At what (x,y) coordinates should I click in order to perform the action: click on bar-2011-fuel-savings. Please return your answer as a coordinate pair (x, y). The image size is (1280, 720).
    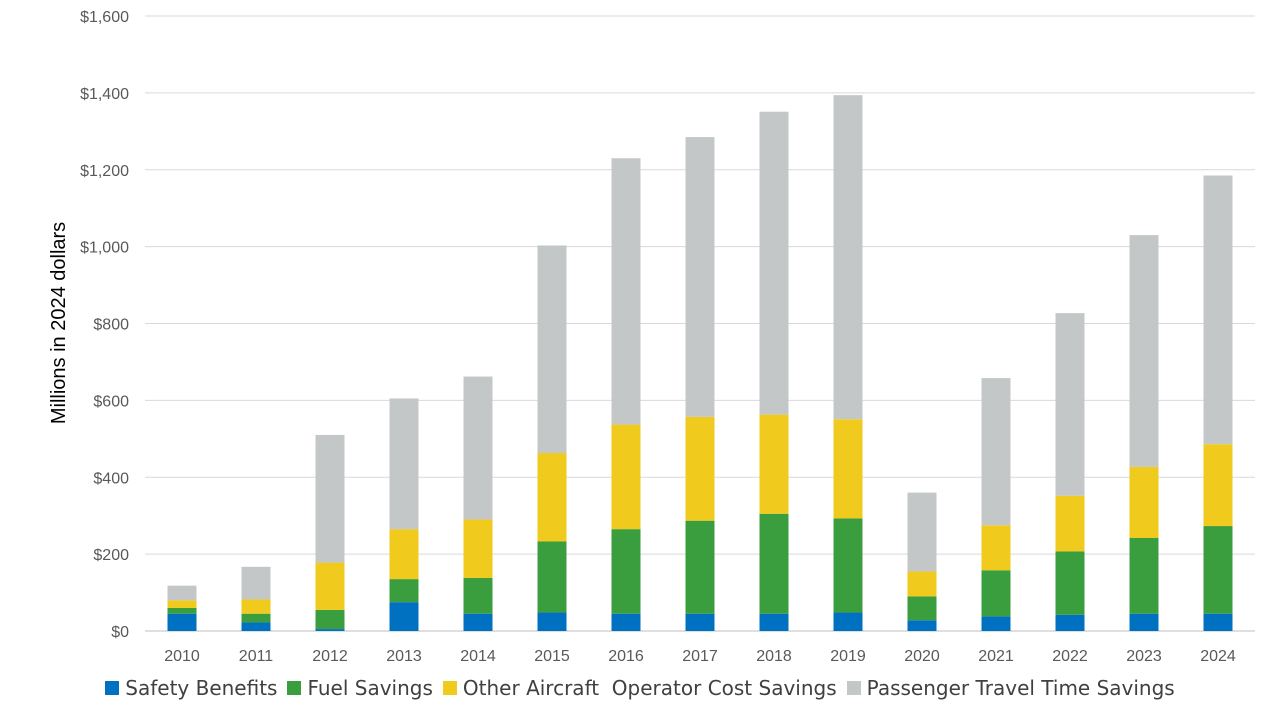
    Looking at the image, I should click on (256, 618).